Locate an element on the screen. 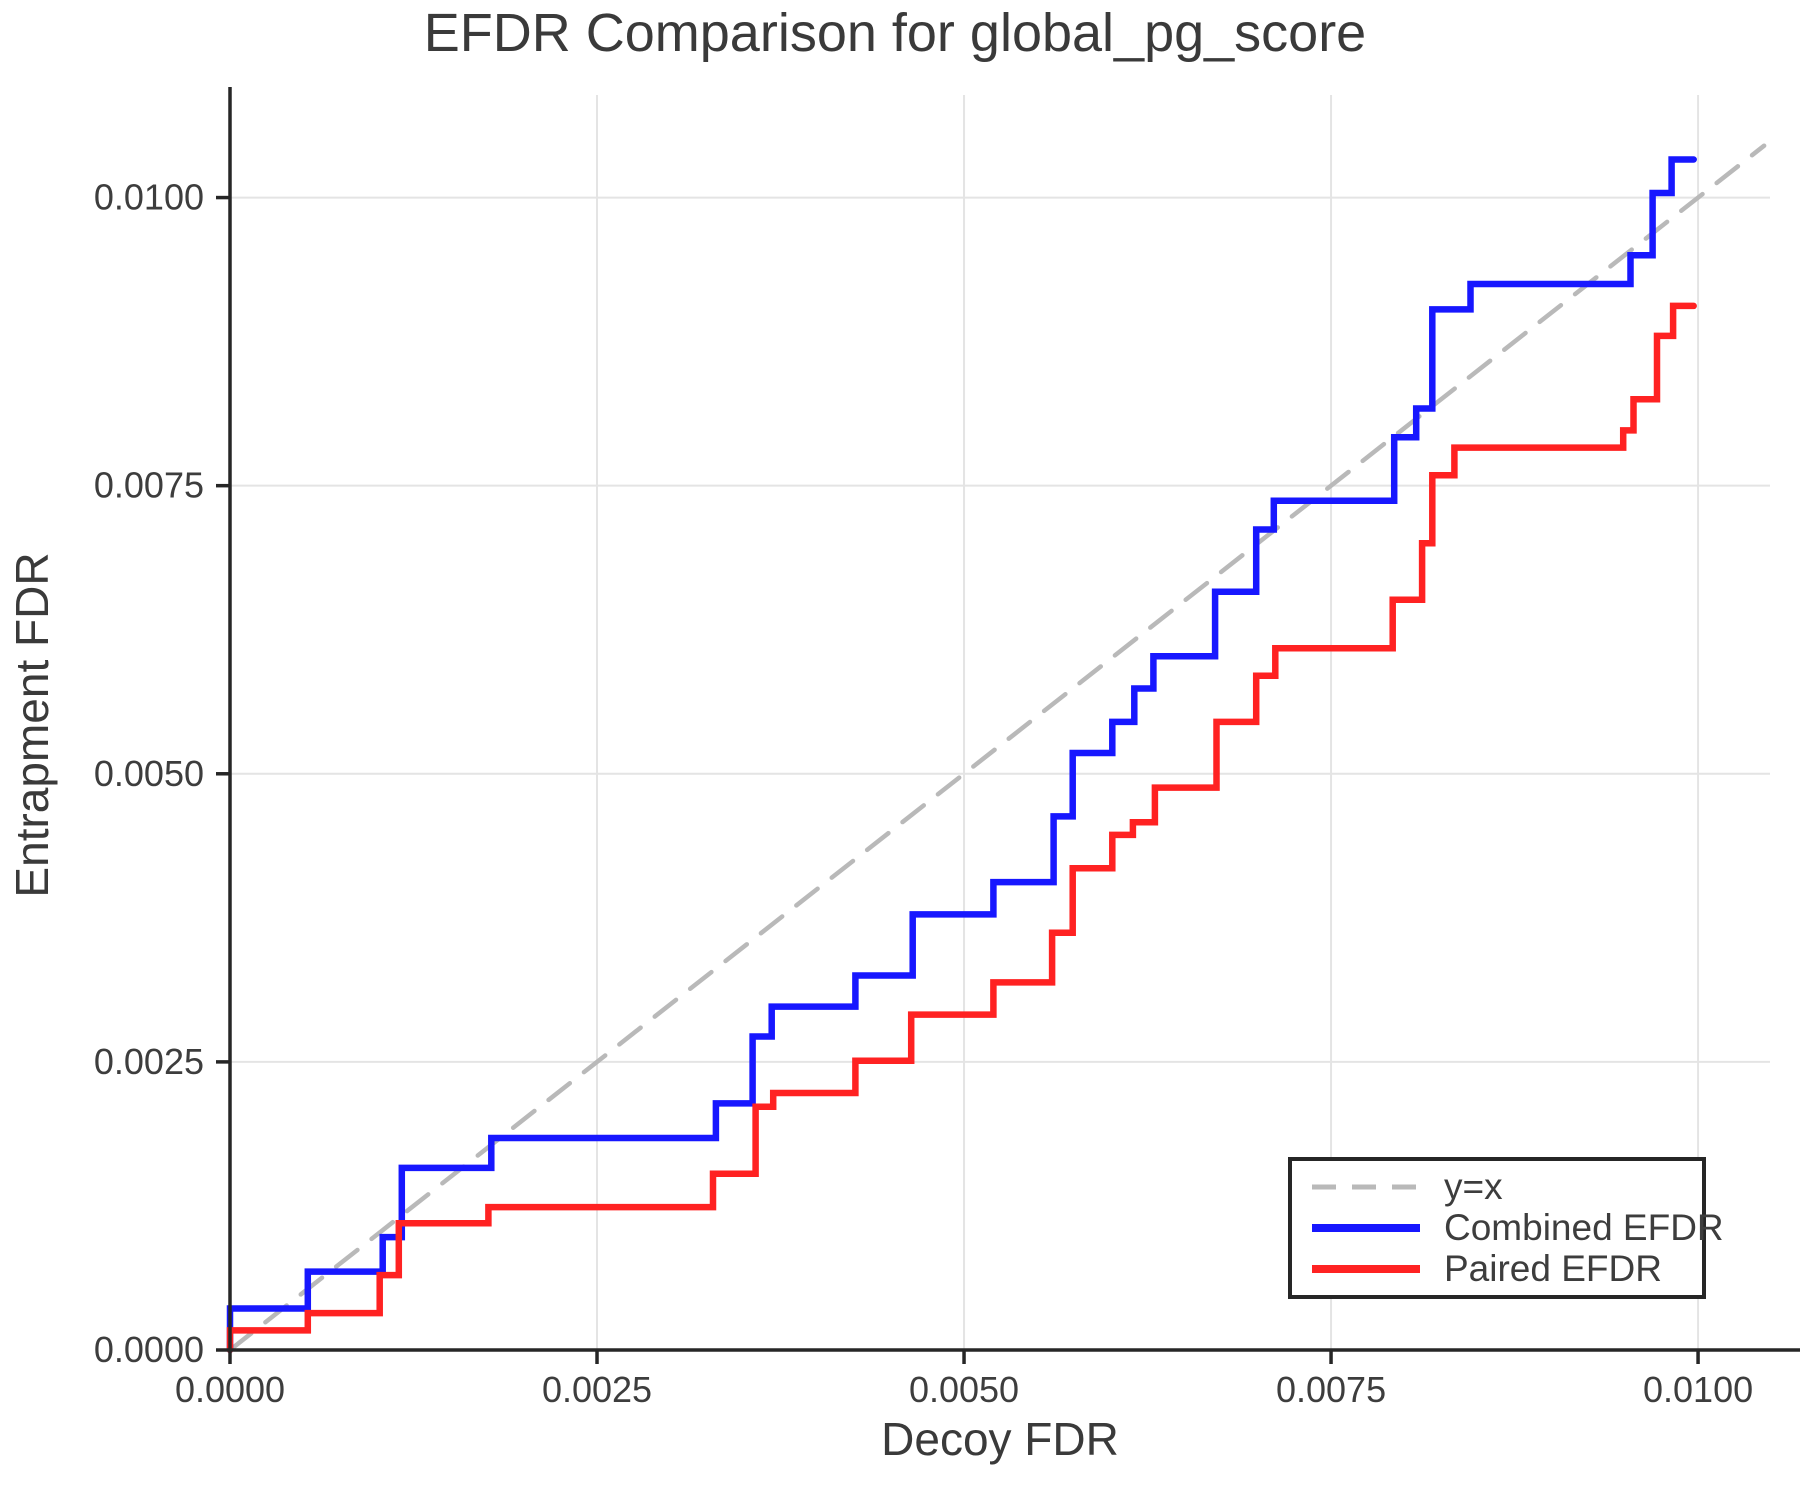 Image resolution: width=1800 pixels, height=1500 pixels. x-tick-label: 0.0050 is located at coordinates (964, 1389).